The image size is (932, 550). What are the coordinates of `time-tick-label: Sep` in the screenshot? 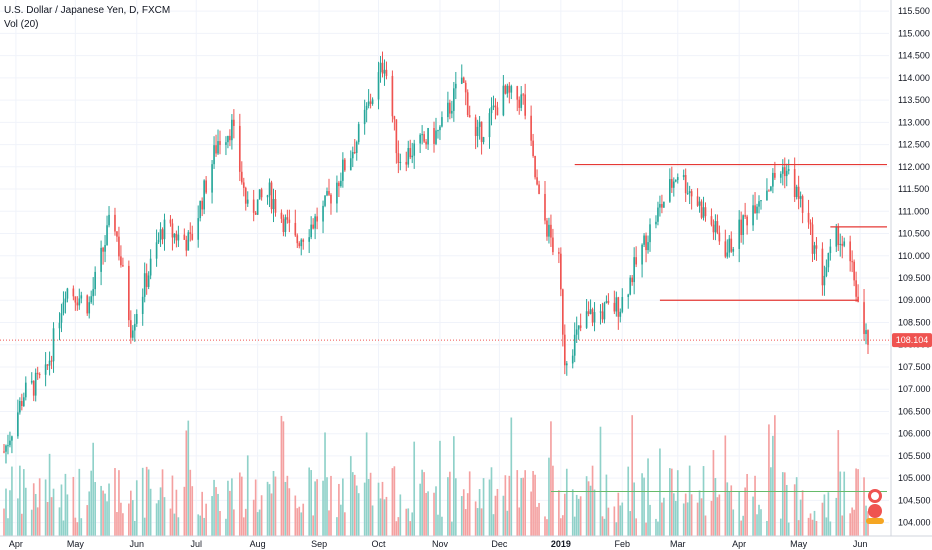 It's located at (319, 544).